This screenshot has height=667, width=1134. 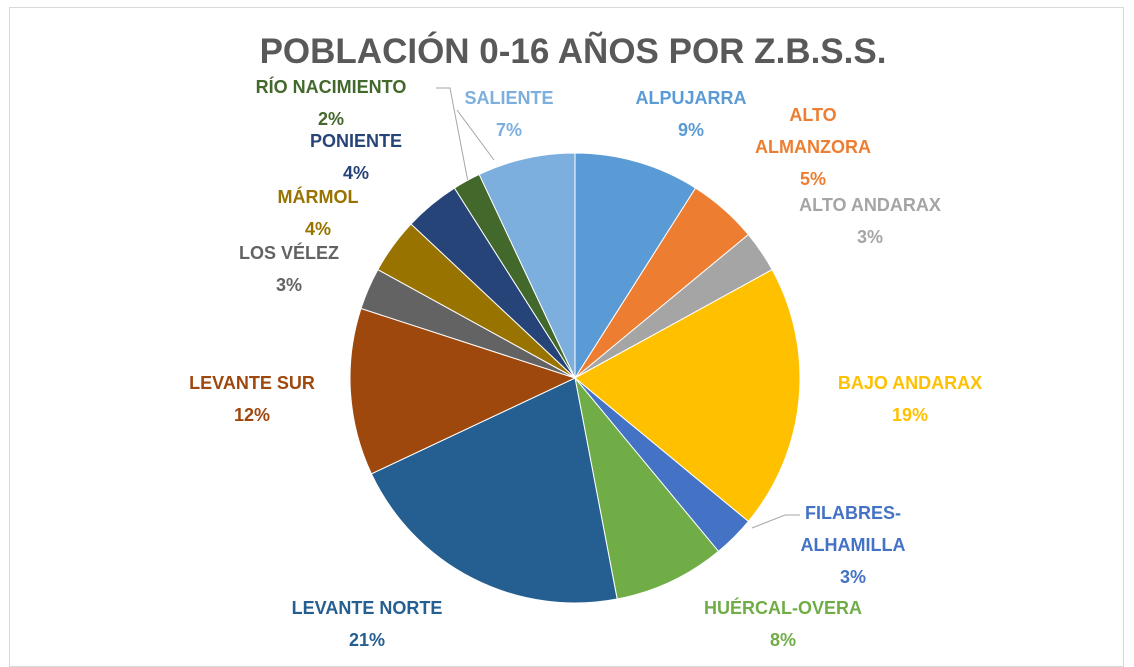 What do you see at coordinates (782, 608) in the screenshot?
I see `category-label: HUÉRCAL-OVERA` at bounding box center [782, 608].